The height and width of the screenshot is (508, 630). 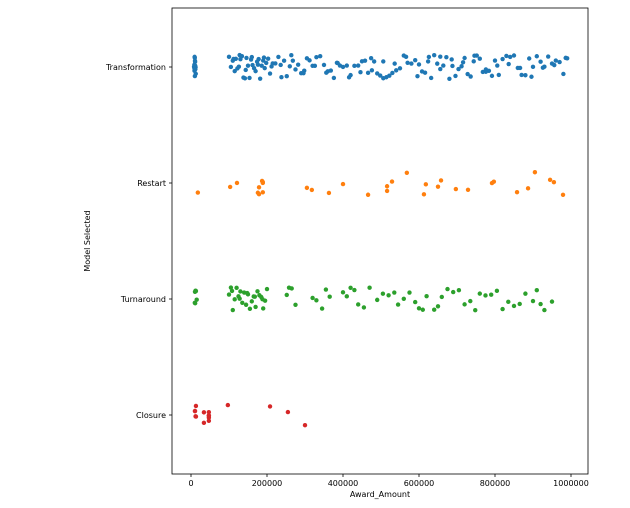 I want to click on x-tick-label: 600000, so click(x=419, y=483).